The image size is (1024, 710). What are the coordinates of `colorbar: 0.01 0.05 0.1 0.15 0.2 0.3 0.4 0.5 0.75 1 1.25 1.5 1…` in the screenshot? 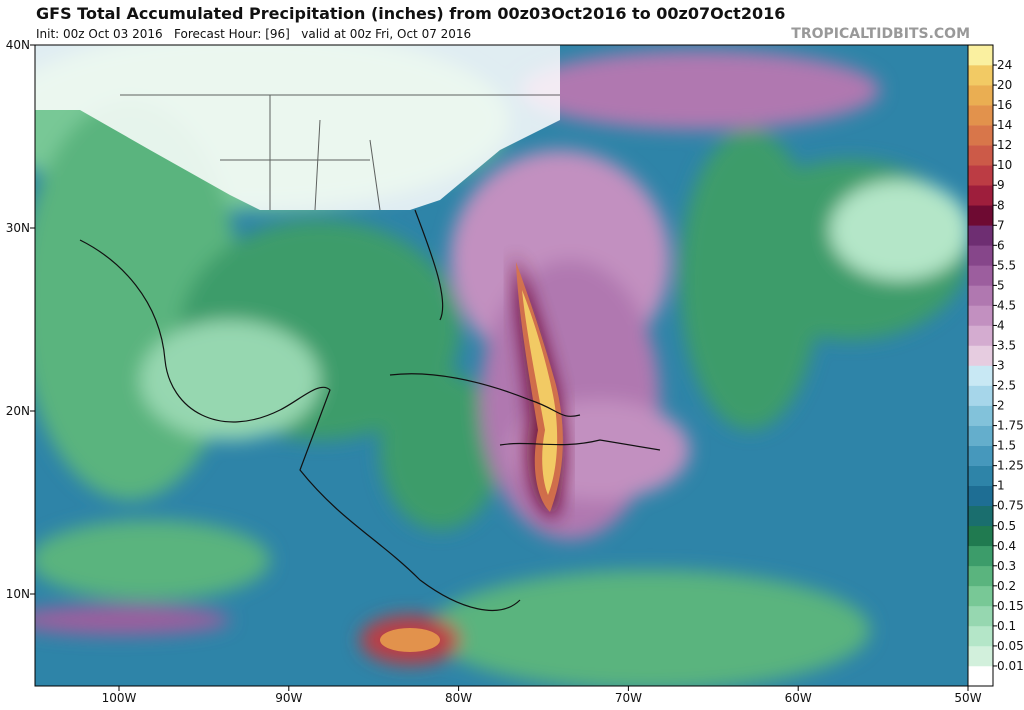 It's located at (995, 365).